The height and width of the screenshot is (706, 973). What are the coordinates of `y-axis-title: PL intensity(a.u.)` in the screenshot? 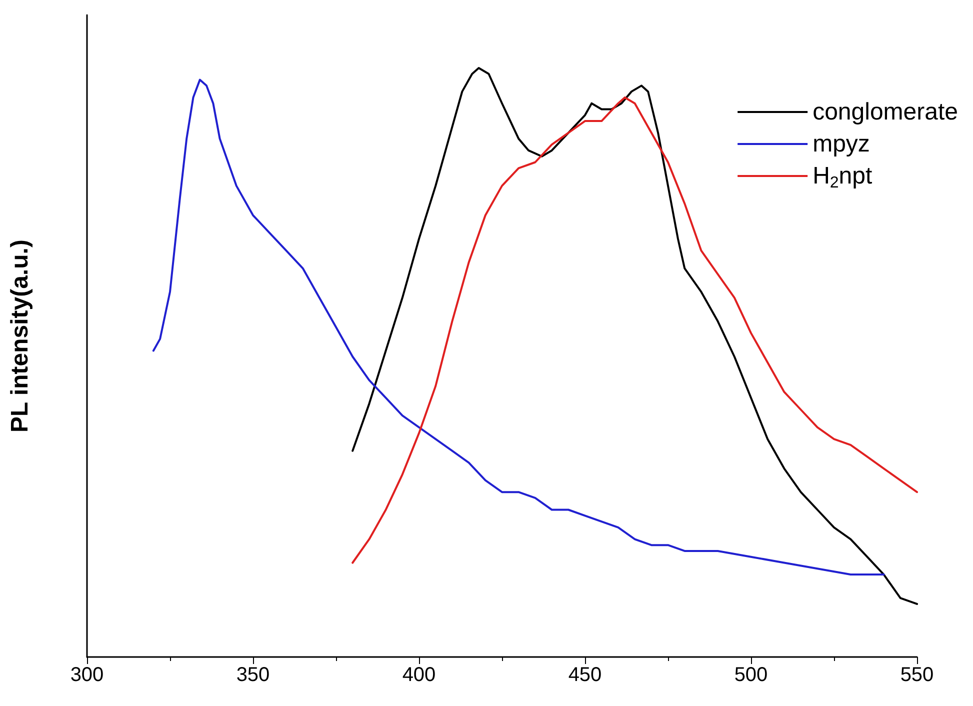 It's located at (20, 336).